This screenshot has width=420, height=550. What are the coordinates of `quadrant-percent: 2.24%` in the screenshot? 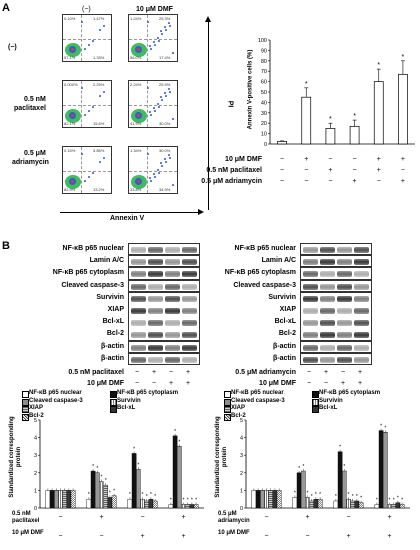 It's located at (136, 84).